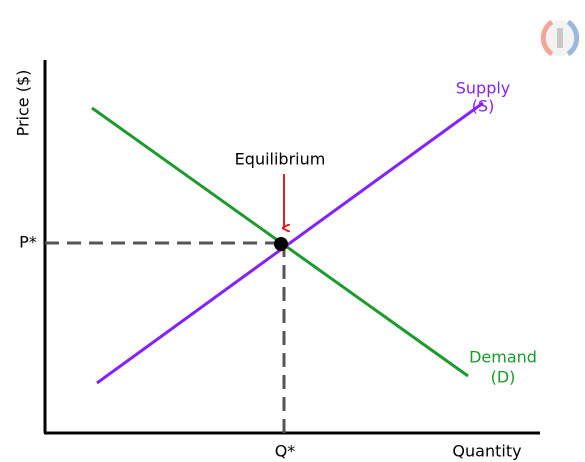 Image resolution: width=585 pixels, height=462 pixels. Describe the element at coordinates (486, 451) in the screenshot. I see `x-axis-label: Quantity` at that location.